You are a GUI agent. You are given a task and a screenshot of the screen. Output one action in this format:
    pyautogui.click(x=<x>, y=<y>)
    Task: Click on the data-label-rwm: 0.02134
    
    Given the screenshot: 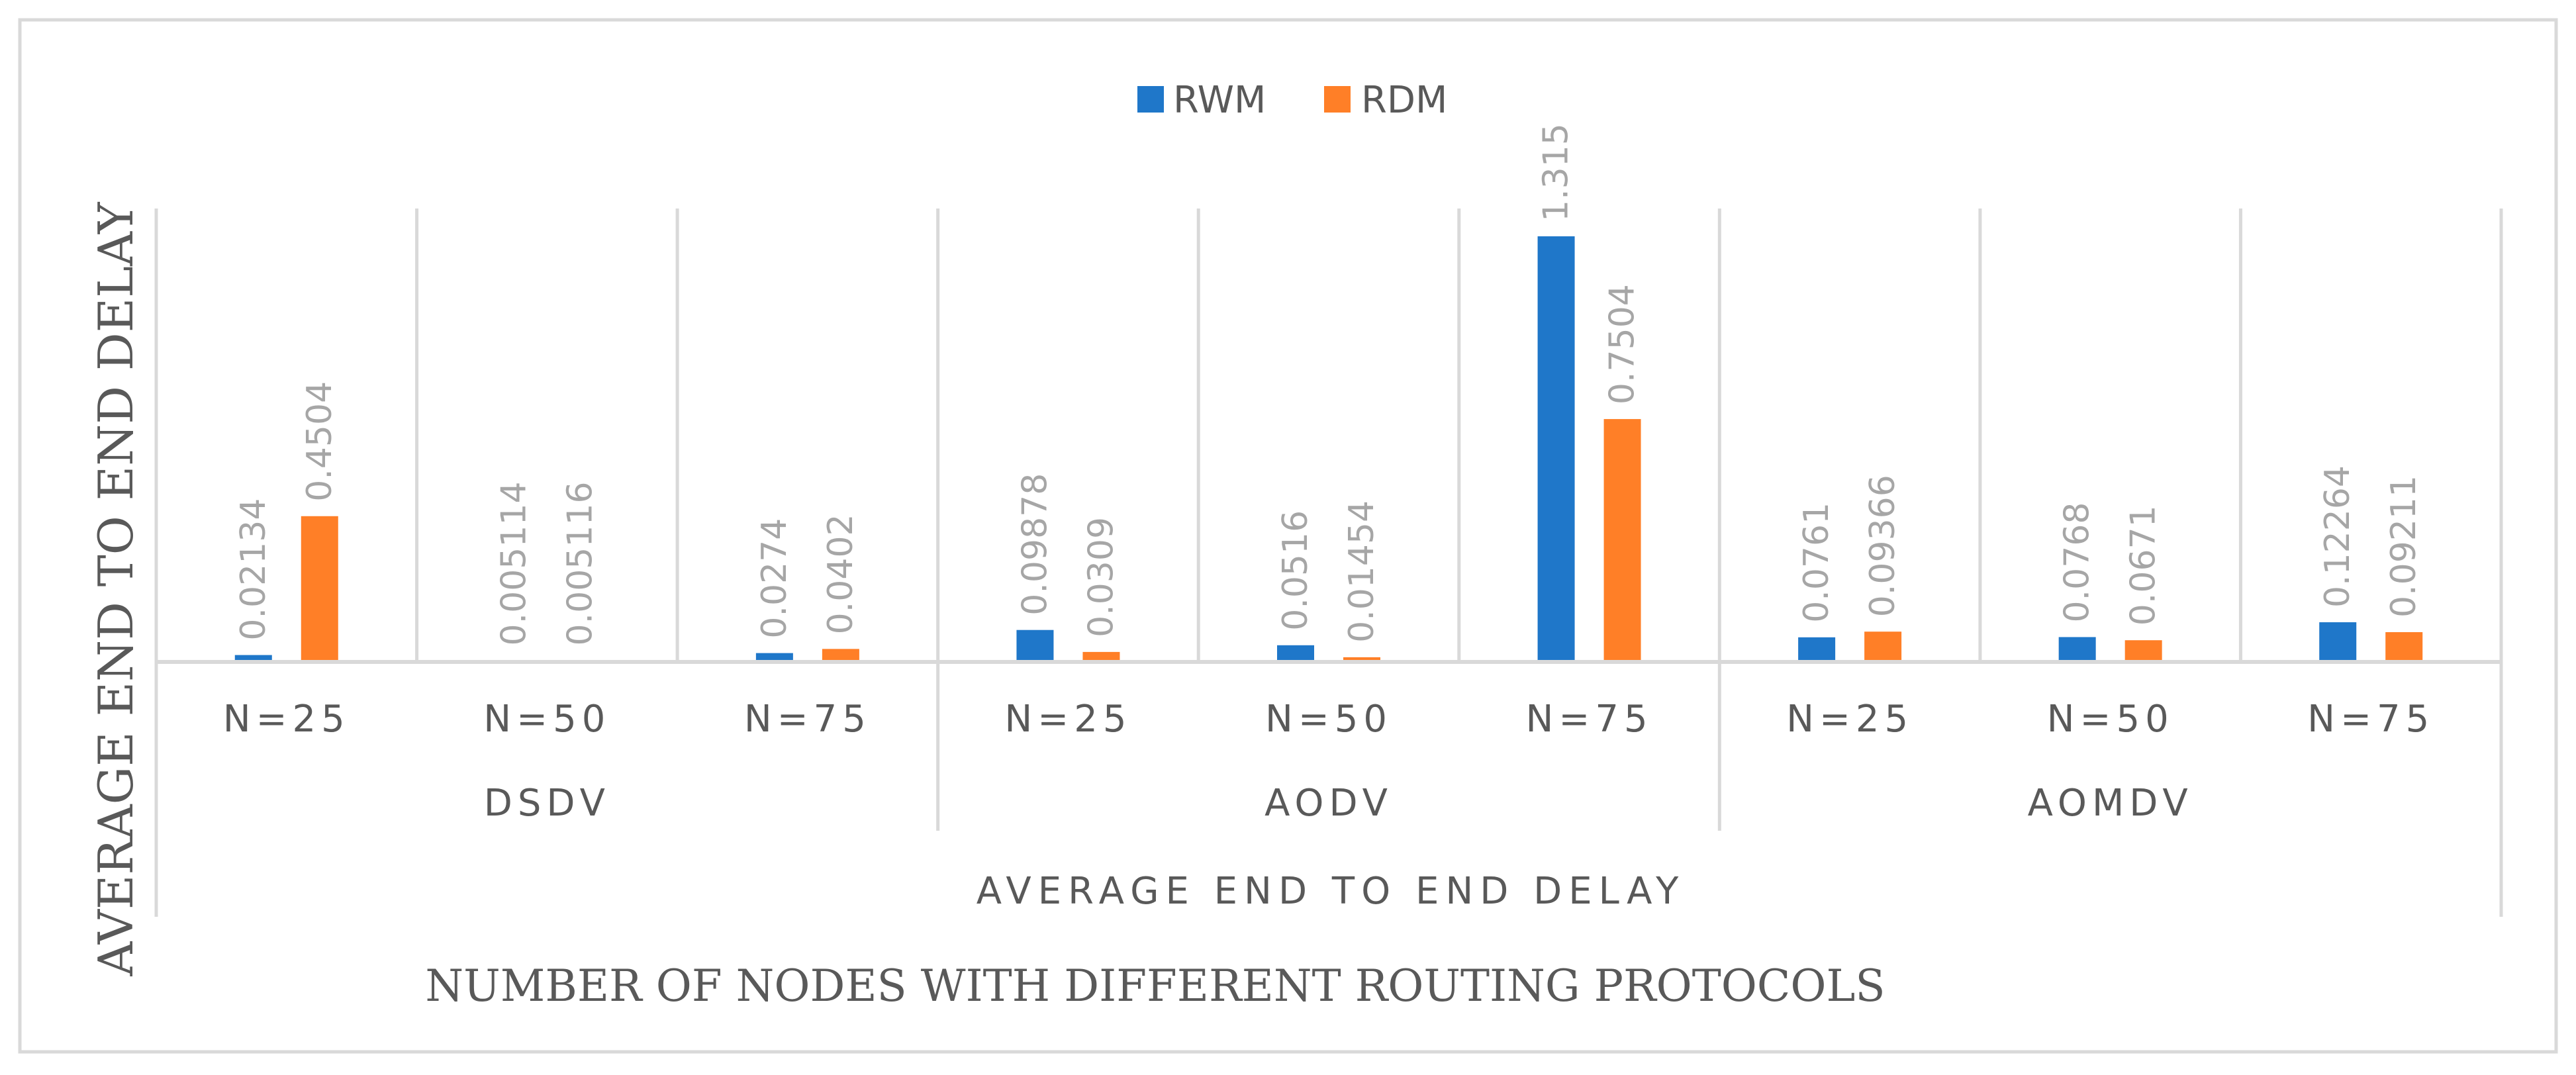 What is the action you would take?
    pyautogui.click(x=253, y=569)
    